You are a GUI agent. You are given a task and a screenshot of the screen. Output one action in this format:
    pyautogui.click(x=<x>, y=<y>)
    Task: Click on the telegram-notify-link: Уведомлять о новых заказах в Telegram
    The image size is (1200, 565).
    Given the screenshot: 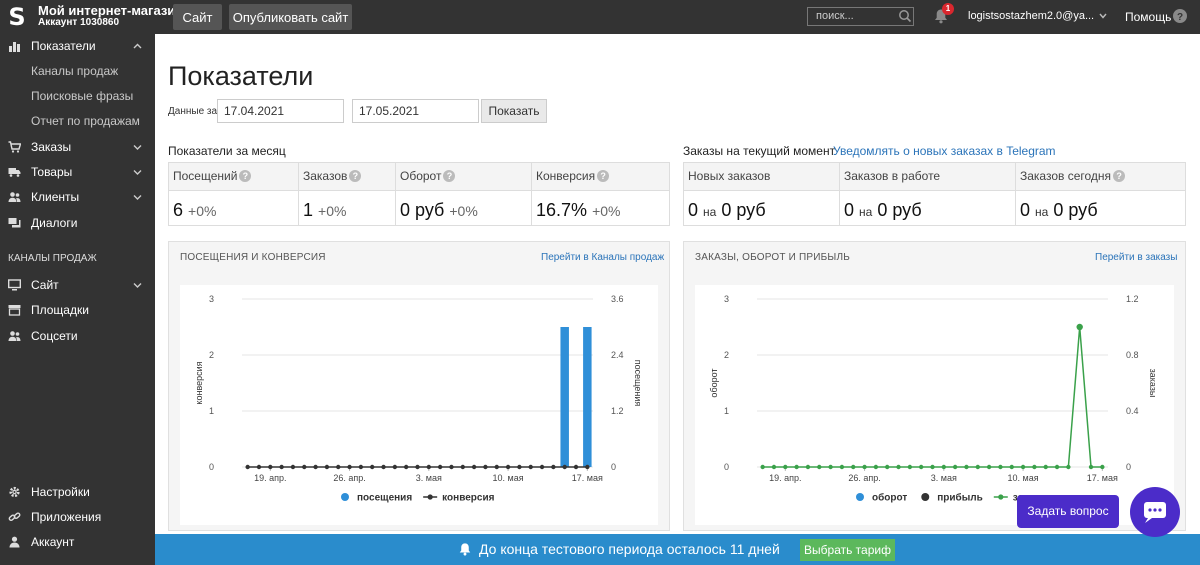 What is the action you would take?
    pyautogui.click(x=944, y=151)
    